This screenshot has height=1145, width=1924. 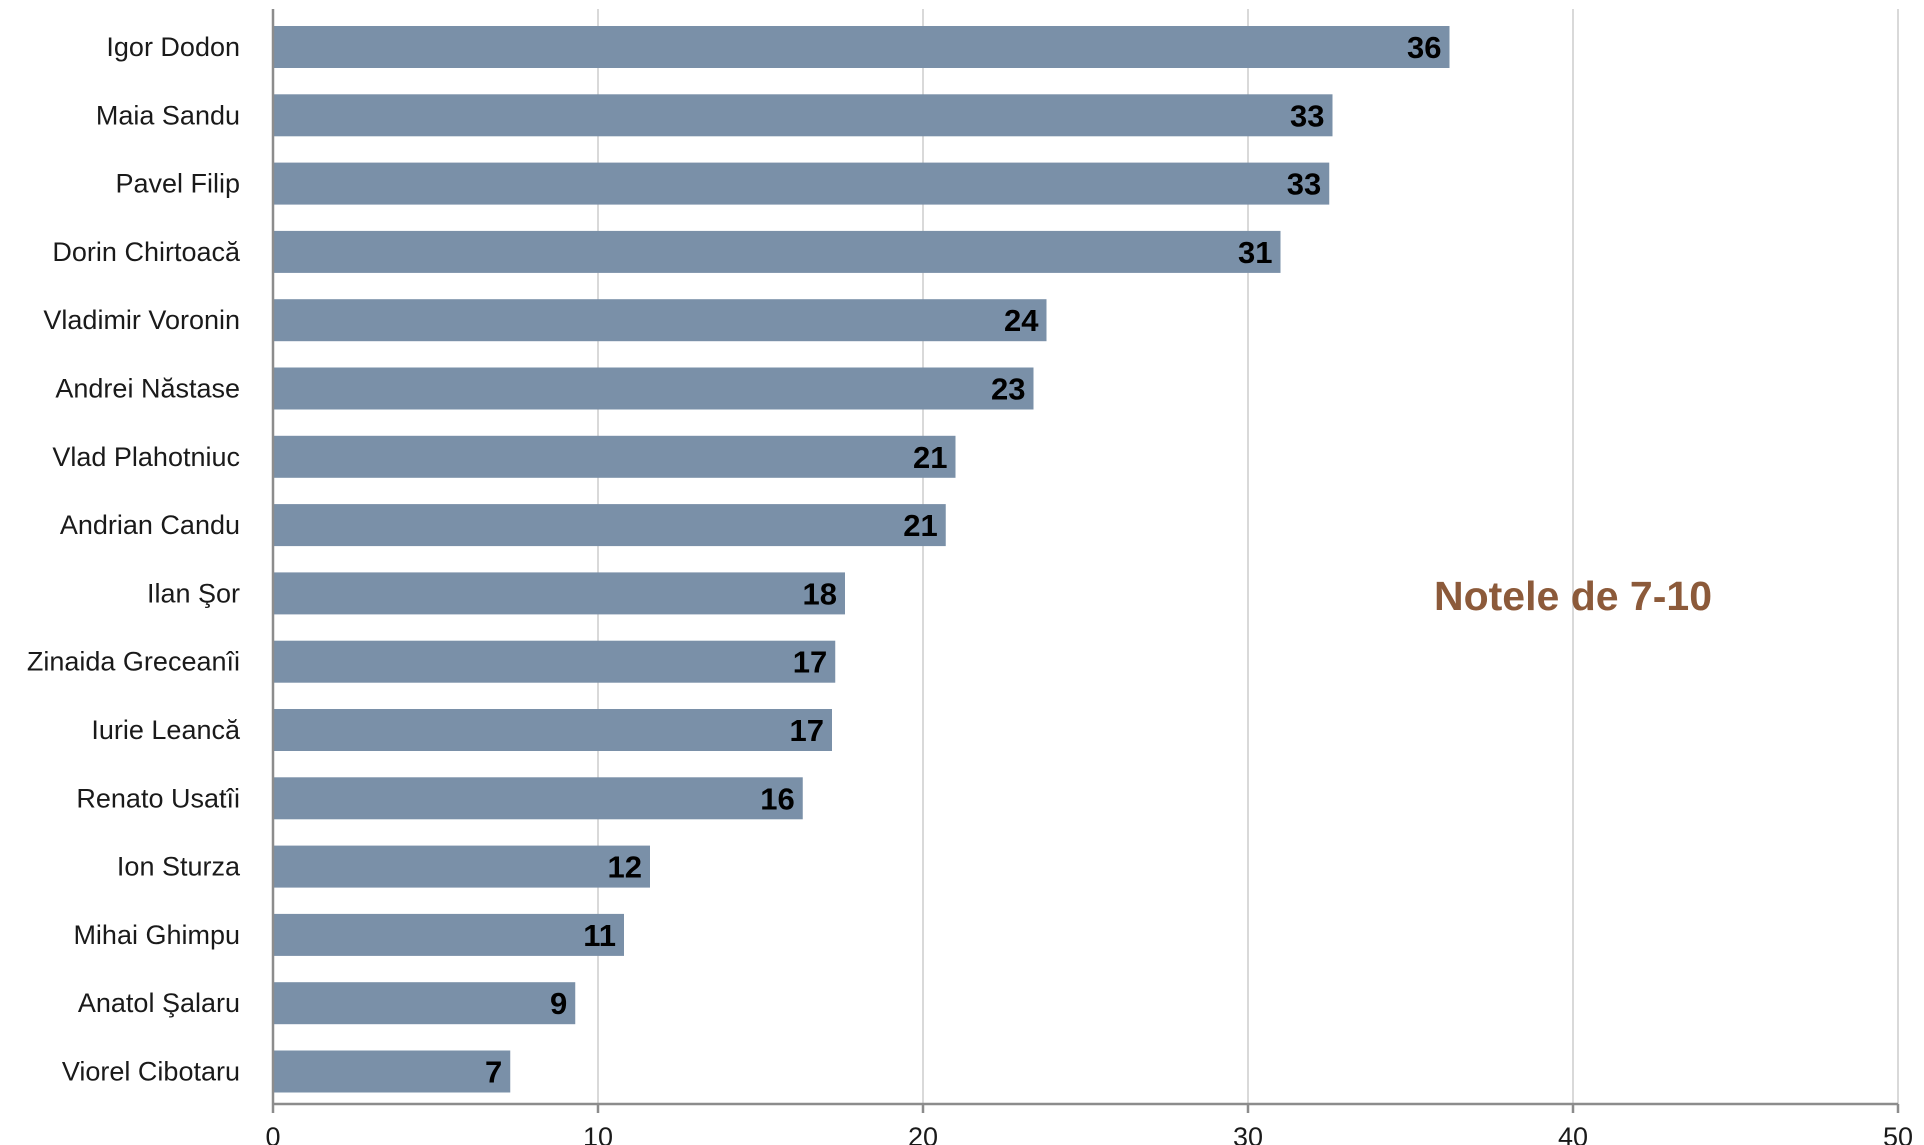 I want to click on x-tick-label: 40, so click(x=1573, y=1133).